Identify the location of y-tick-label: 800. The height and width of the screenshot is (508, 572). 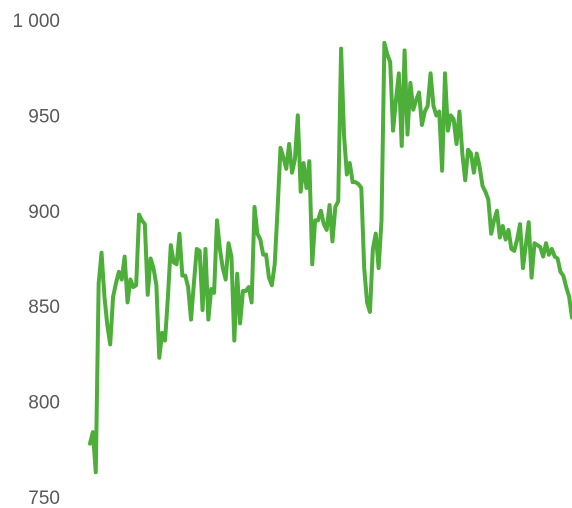
(44, 403).